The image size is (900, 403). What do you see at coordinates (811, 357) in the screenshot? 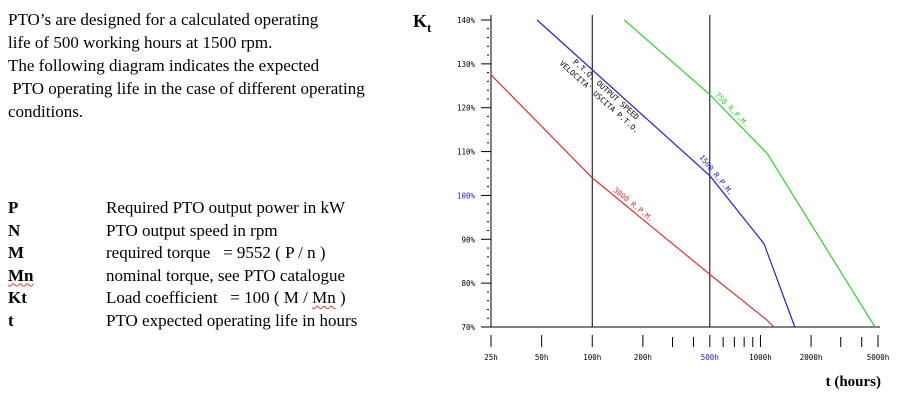
I see `x-tick-label: 2000h` at bounding box center [811, 357].